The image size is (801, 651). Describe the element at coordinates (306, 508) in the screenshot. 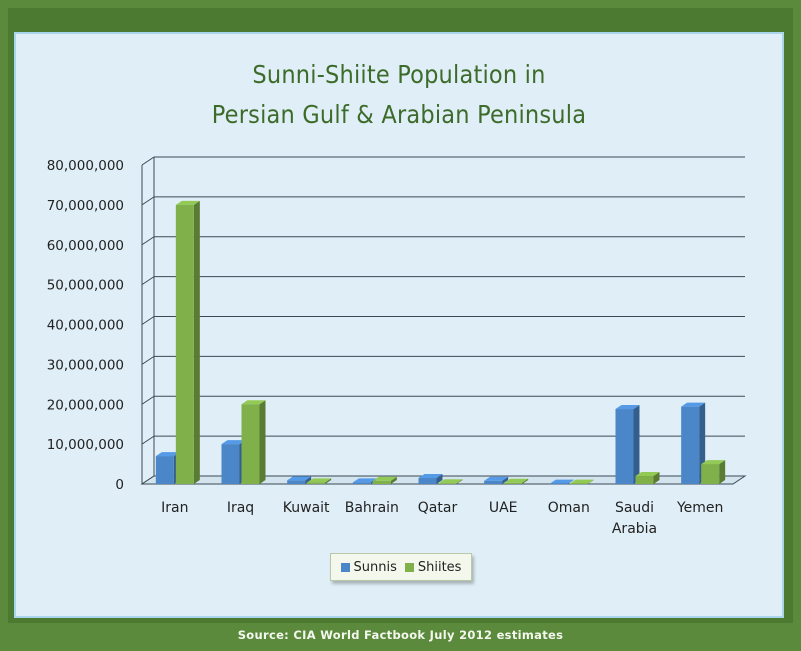

I see `x-tick-label: Kuwait` at that location.